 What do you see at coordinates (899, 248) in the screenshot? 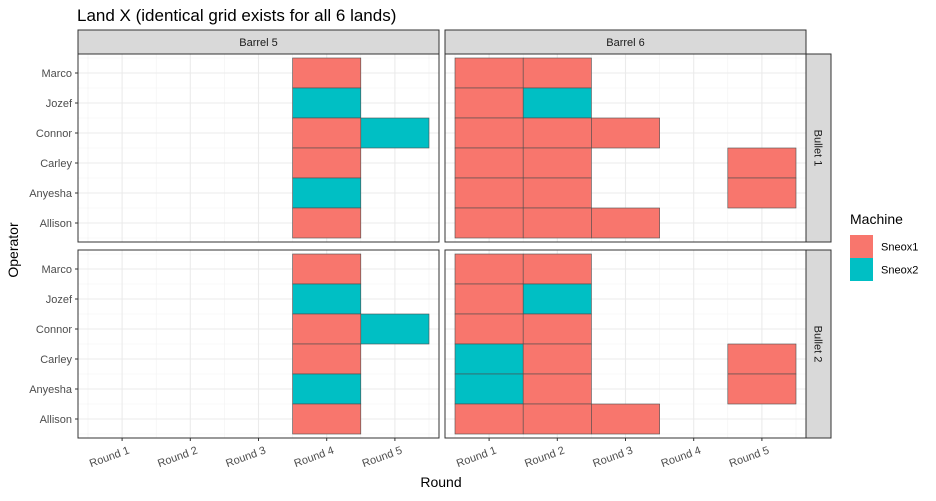
I see `legend-label-sneox1: Sneox1` at bounding box center [899, 248].